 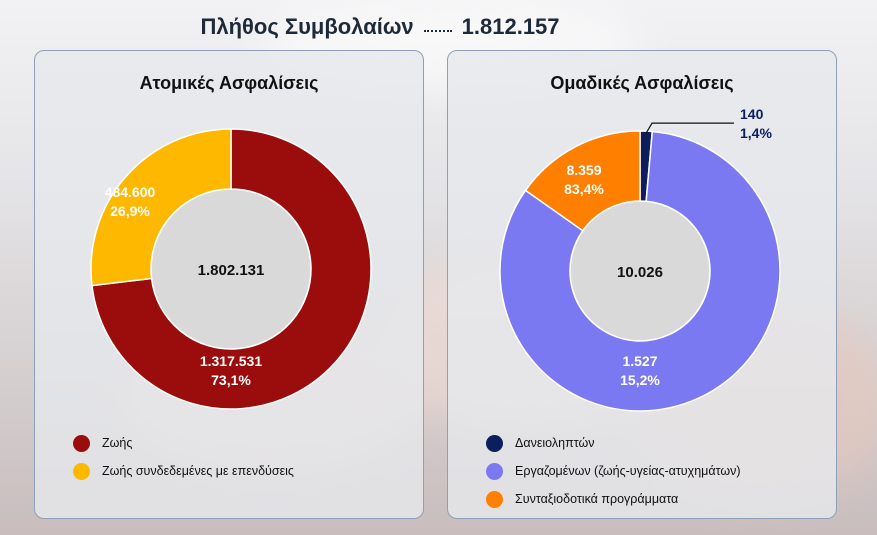 I want to click on legend-swatch-unit-linked, so click(x=81, y=471).